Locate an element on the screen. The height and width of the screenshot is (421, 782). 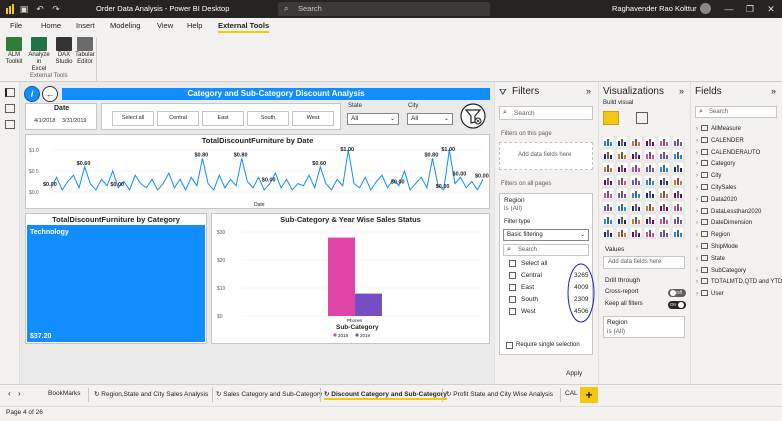
clear-filters-icon is located at coordinates (473, 116).